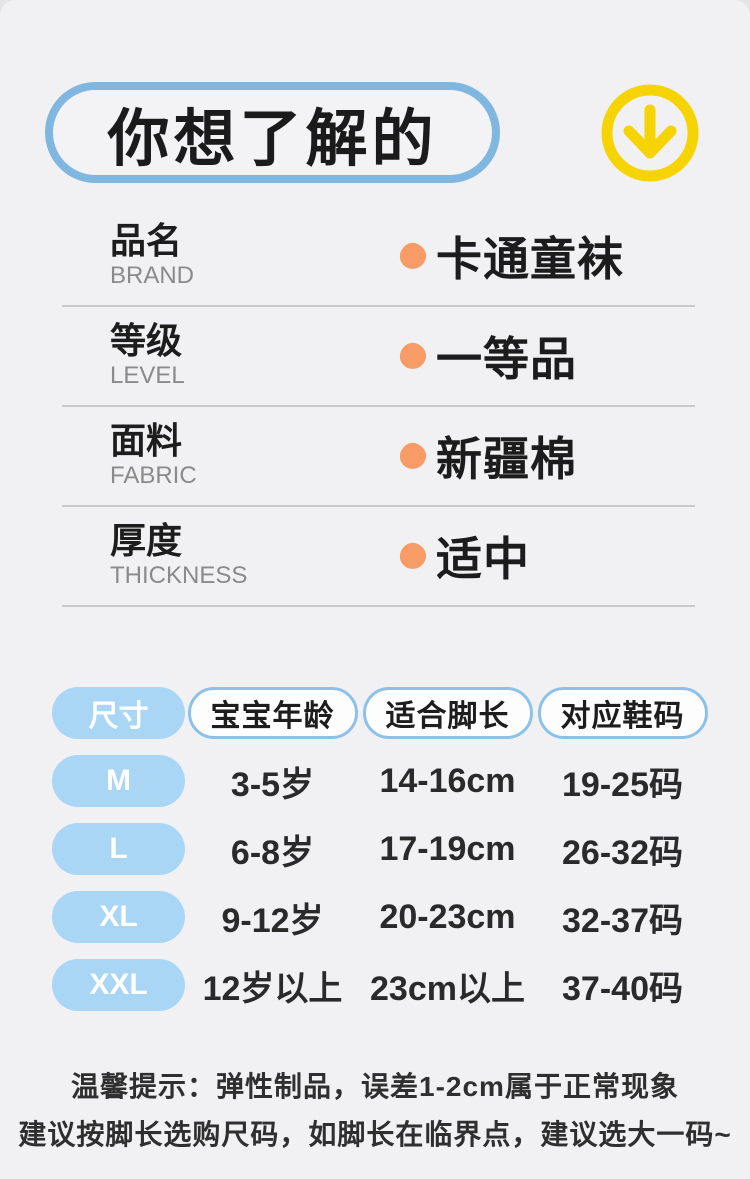 Image resolution: width=750 pixels, height=1179 pixels. I want to click on table-cell-age: 12岁以上, so click(272, 988).